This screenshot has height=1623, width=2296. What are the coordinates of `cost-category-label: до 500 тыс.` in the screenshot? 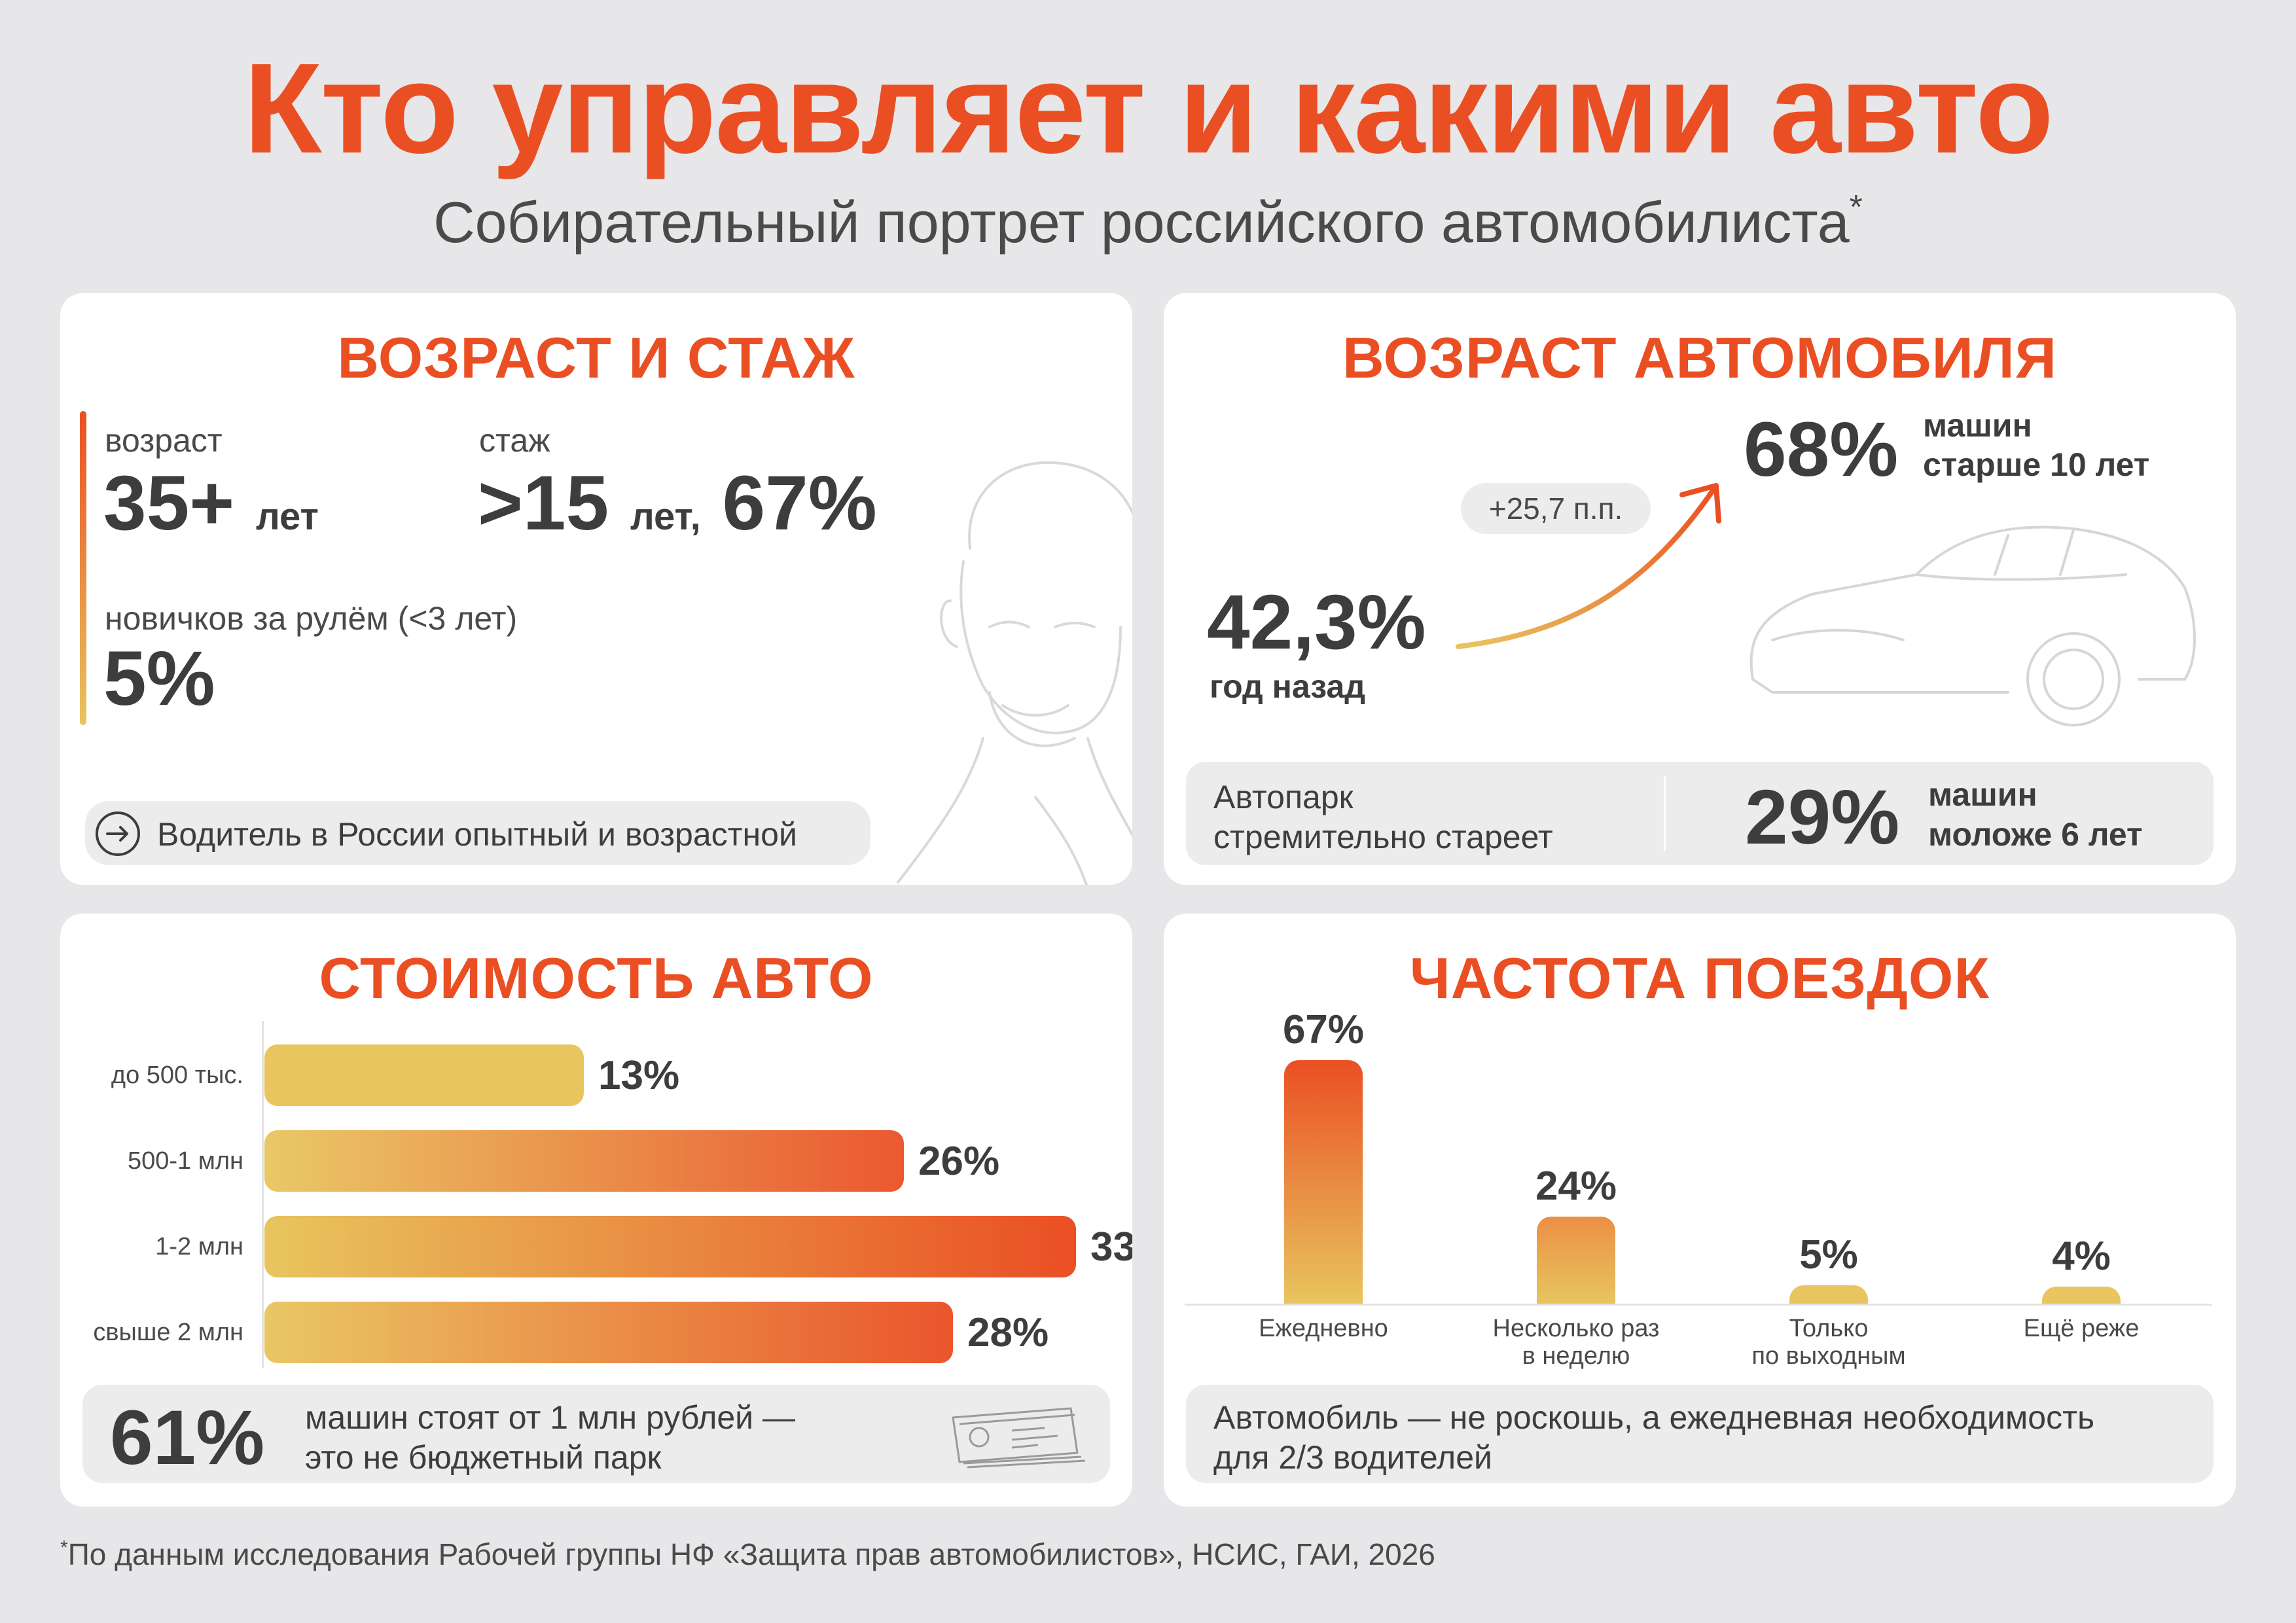 It's located at (177, 1075).